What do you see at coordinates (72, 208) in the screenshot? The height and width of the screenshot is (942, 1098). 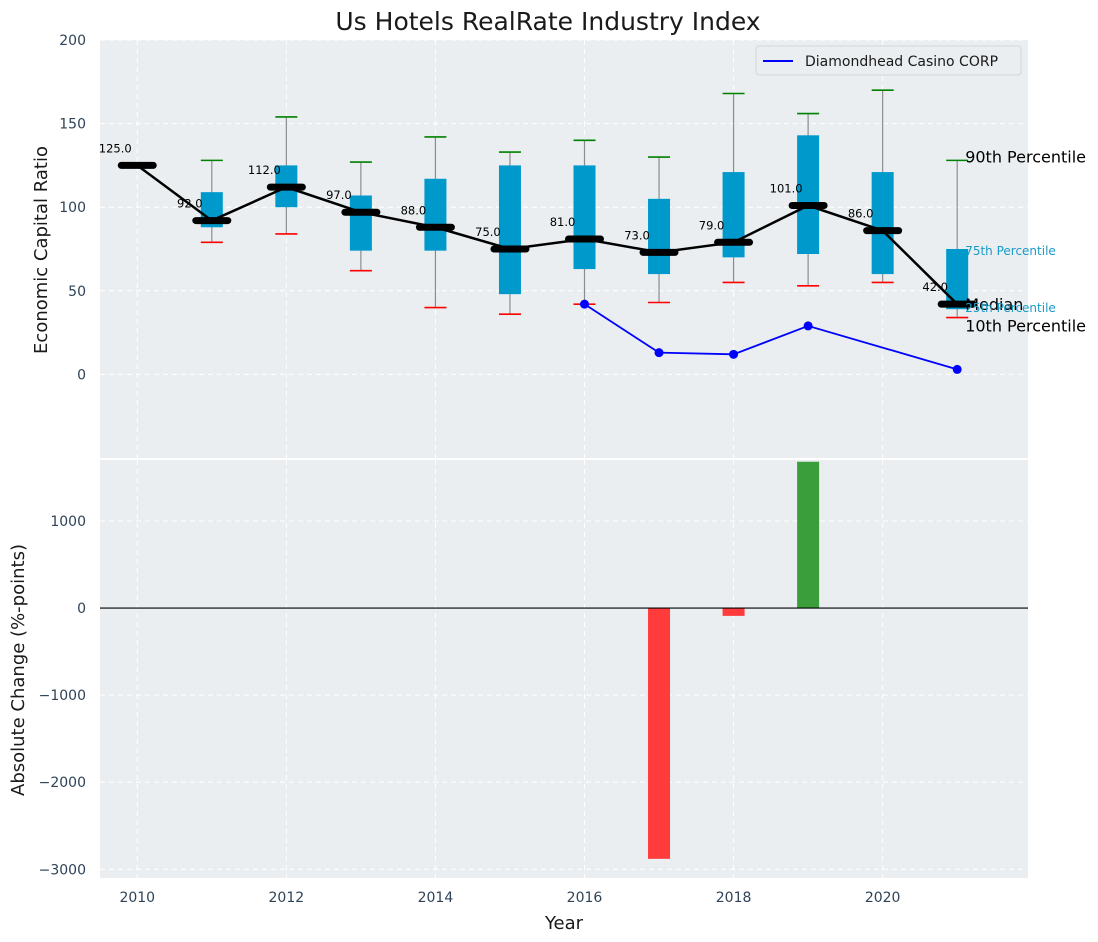 I see `top-y-tick-label: 100` at bounding box center [72, 208].